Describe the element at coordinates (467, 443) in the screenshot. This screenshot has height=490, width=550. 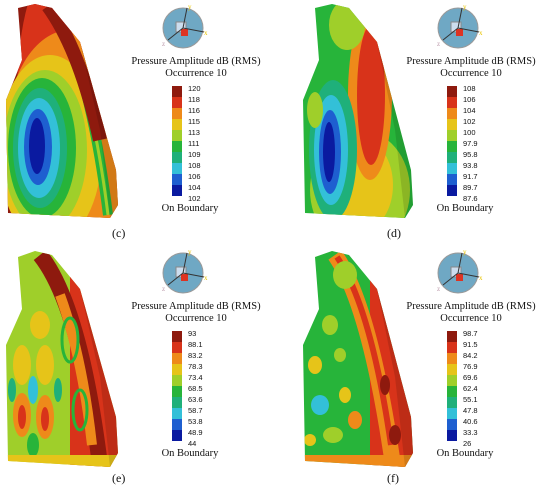
I see `legend-tick: 26` at that location.